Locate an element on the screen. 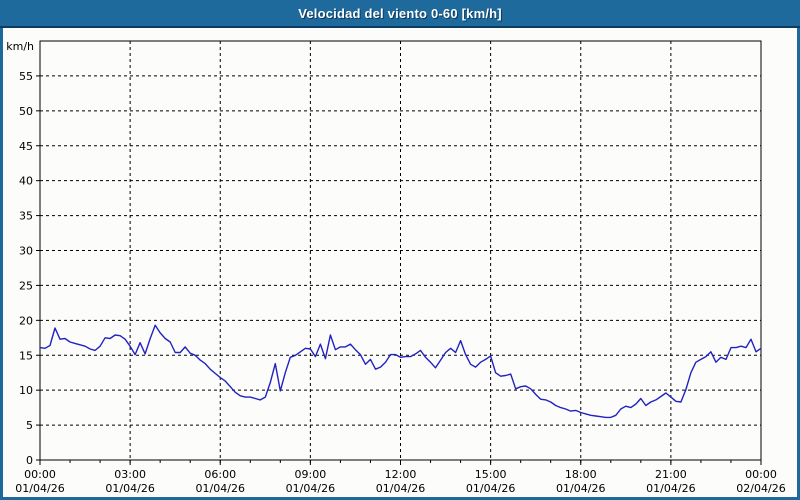  x-tick-time-label: 12:00 is located at coordinates (401, 474).